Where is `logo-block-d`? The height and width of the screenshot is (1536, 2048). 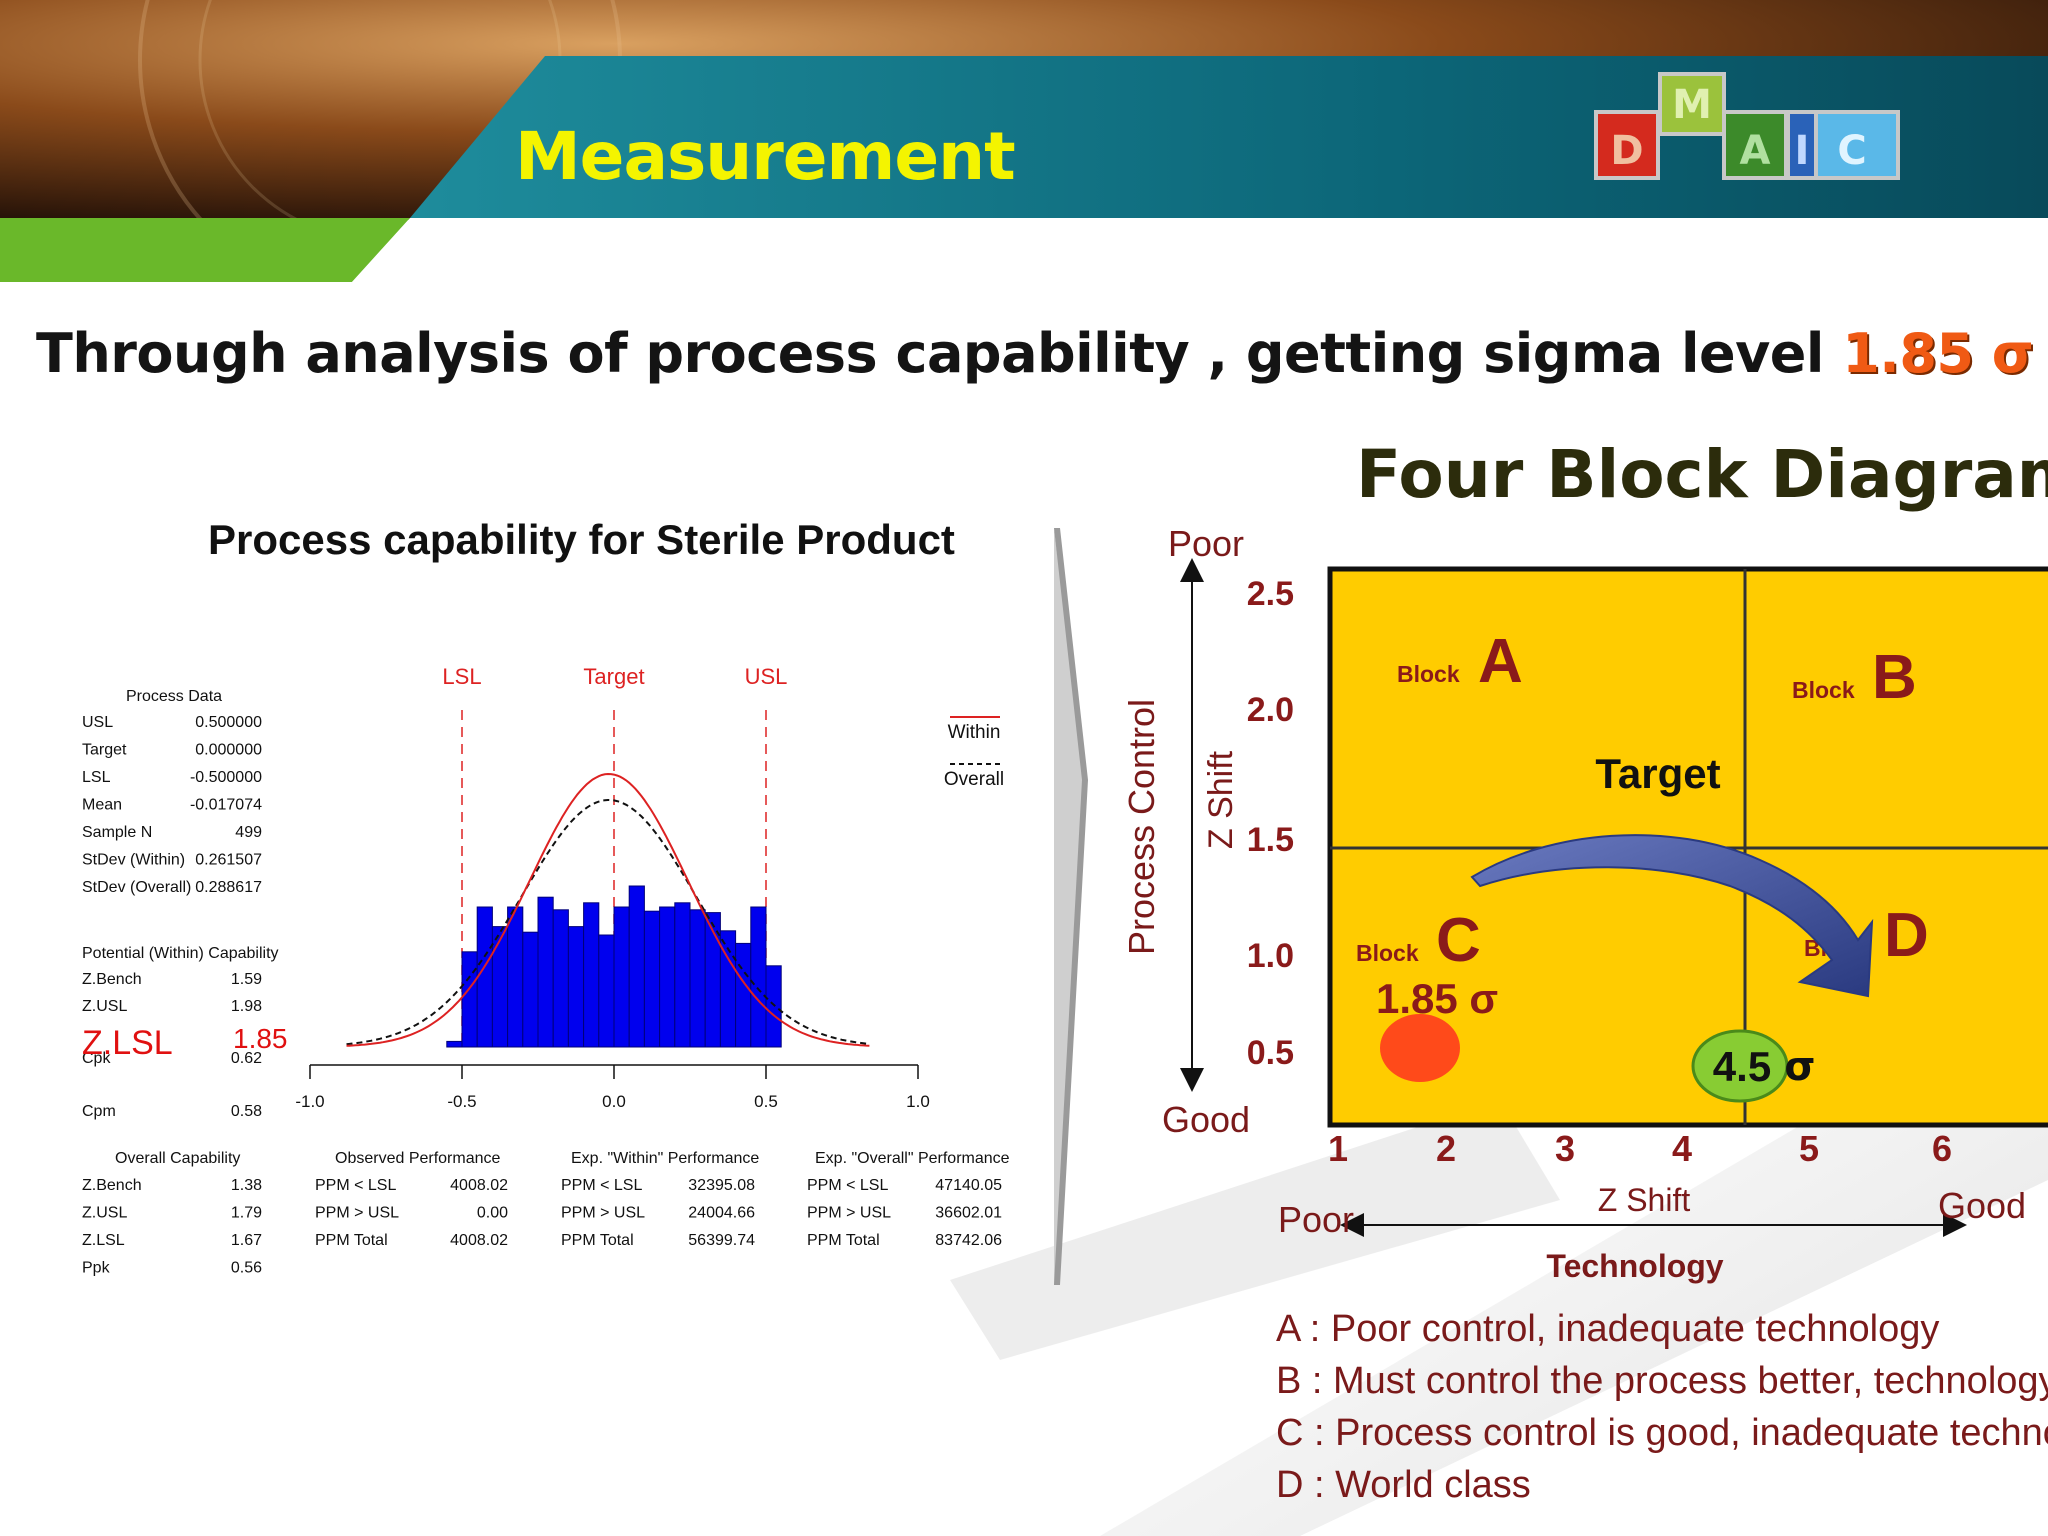 logo-block-d is located at coordinates (1627, 145).